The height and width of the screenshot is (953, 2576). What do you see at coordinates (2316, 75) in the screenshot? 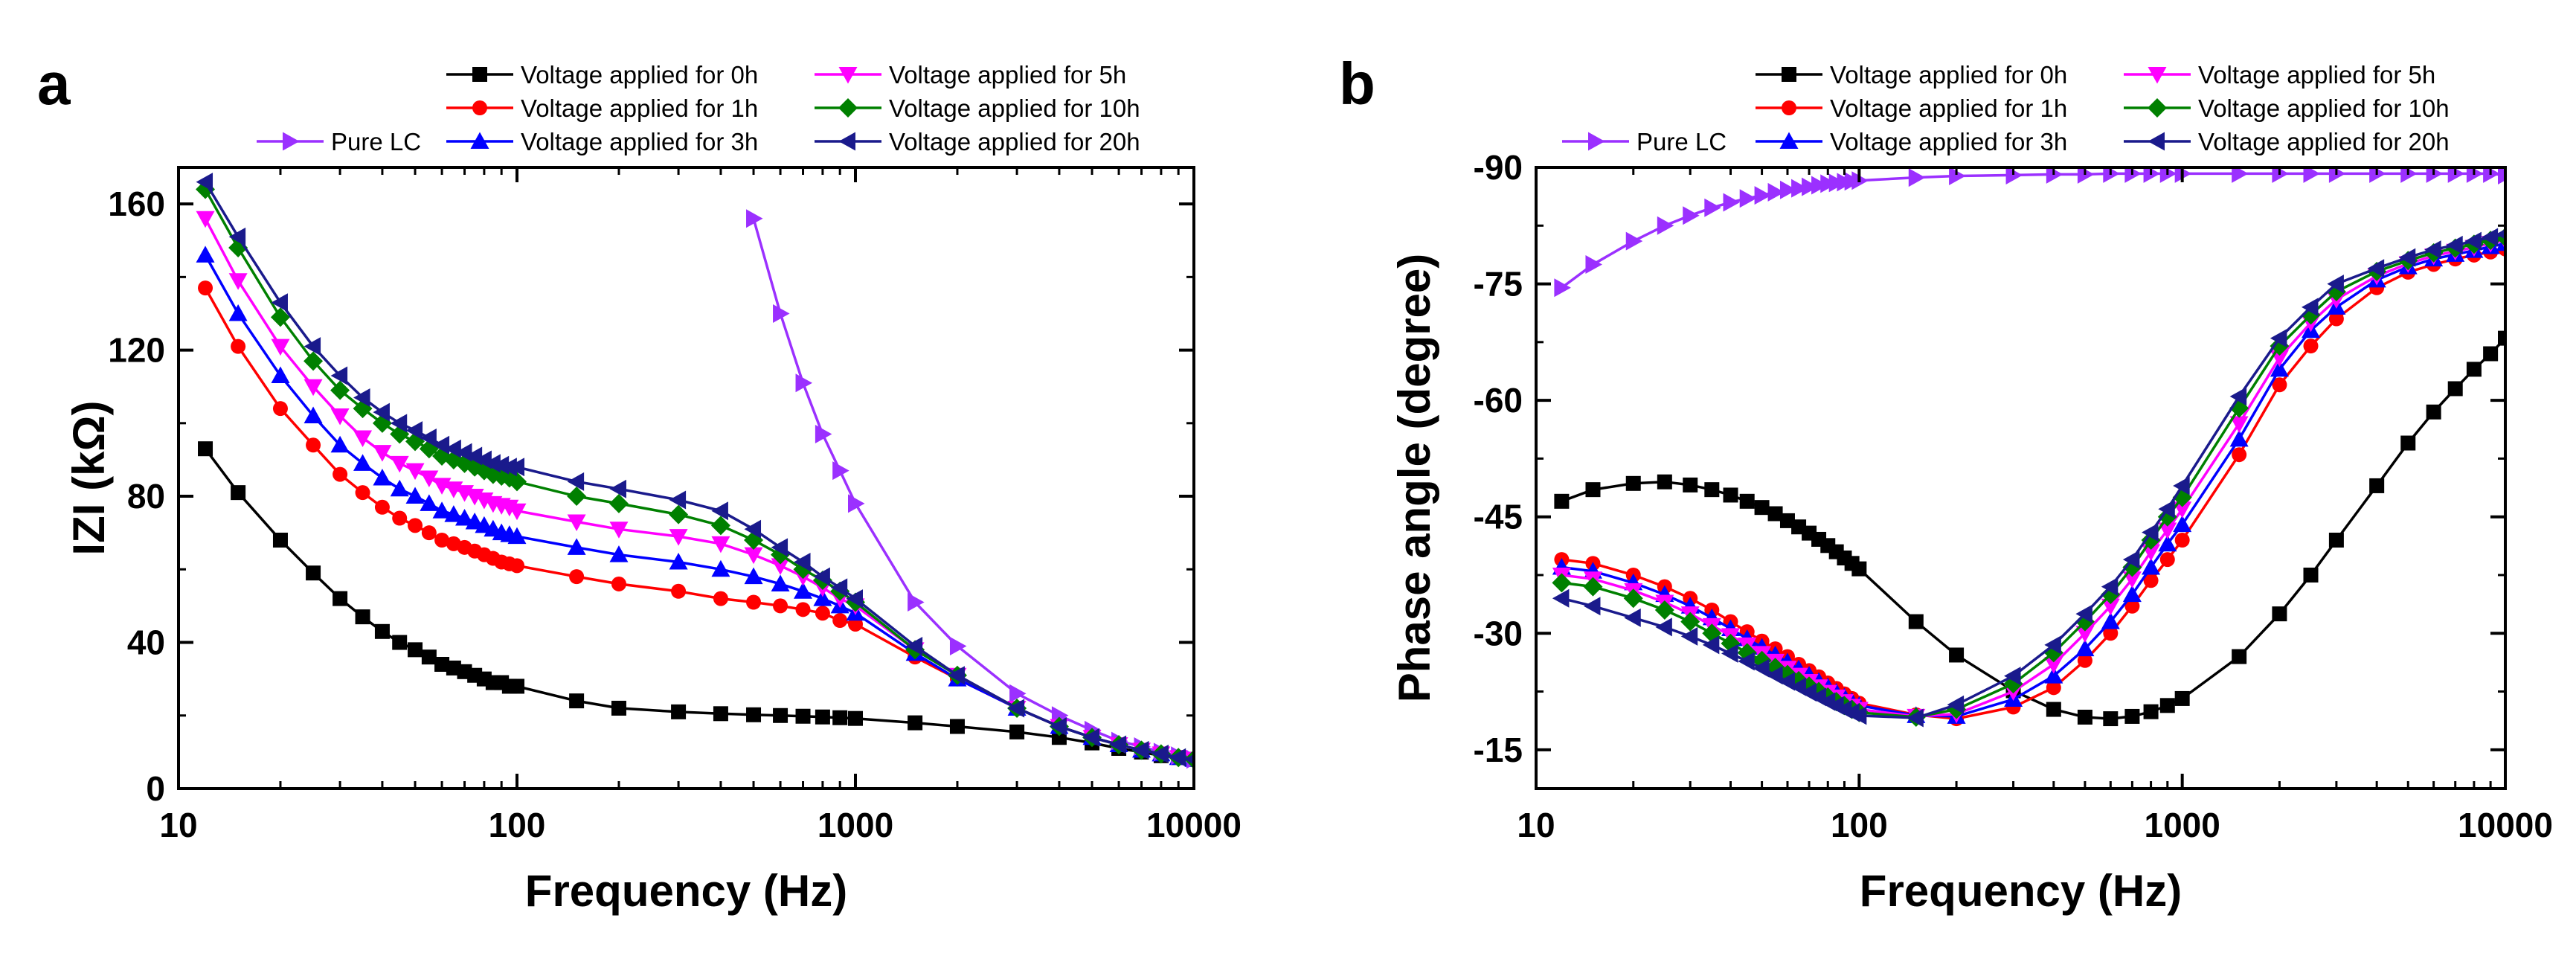
I see `legend-label: Voltage applied for 5h` at bounding box center [2316, 75].